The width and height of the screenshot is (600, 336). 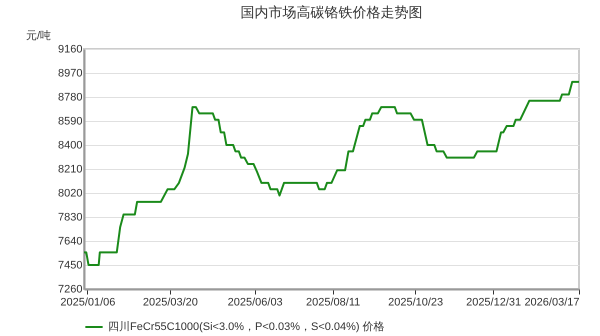 What do you see at coordinates (255, 302) in the screenshot?
I see `x-tick-label: 2025/06/03` at bounding box center [255, 302].